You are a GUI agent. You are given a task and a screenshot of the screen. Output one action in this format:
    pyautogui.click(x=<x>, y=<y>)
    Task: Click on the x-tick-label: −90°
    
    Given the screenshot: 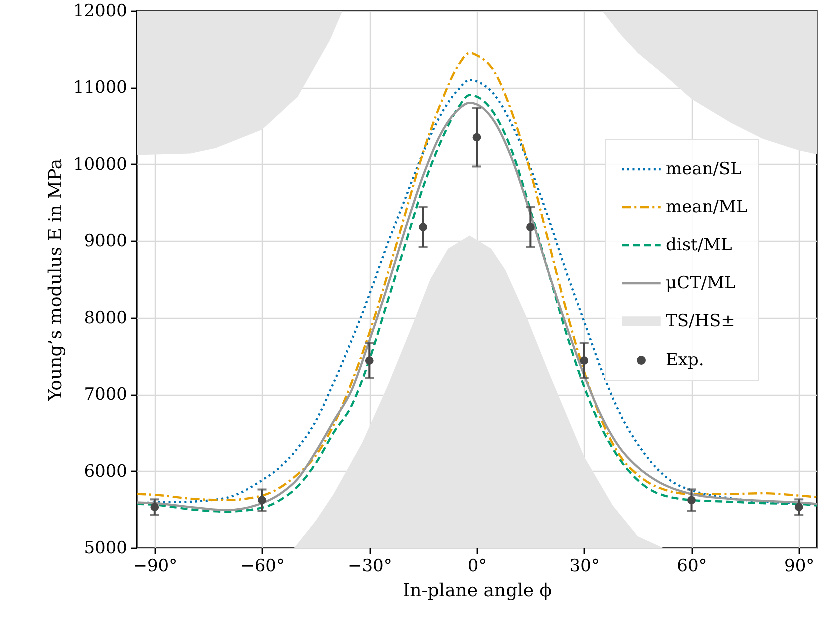 What is the action you would take?
    pyautogui.click(x=155, y=566)
    